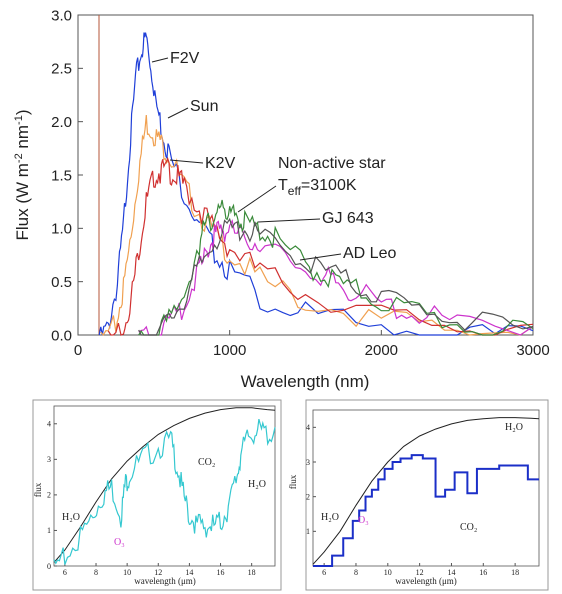  Describe the element at coordinates (229, 350) in the screenshot. I see `x-tick-label: 1000` at that location.